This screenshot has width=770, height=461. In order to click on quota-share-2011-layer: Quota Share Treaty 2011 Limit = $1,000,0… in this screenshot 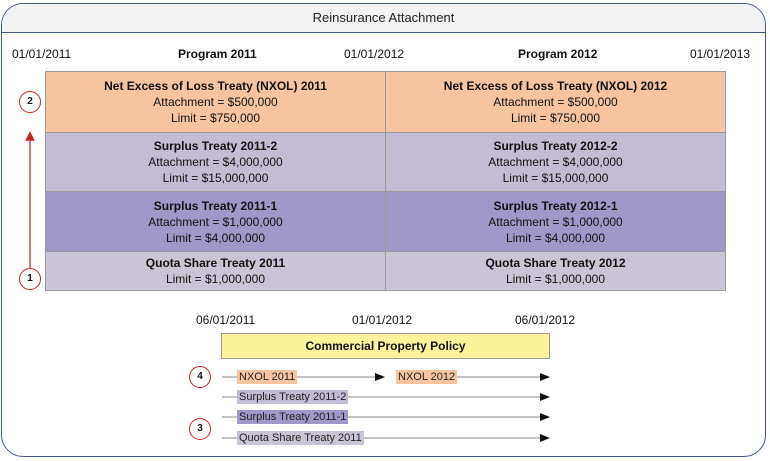, I will do `click(215, 271)`.